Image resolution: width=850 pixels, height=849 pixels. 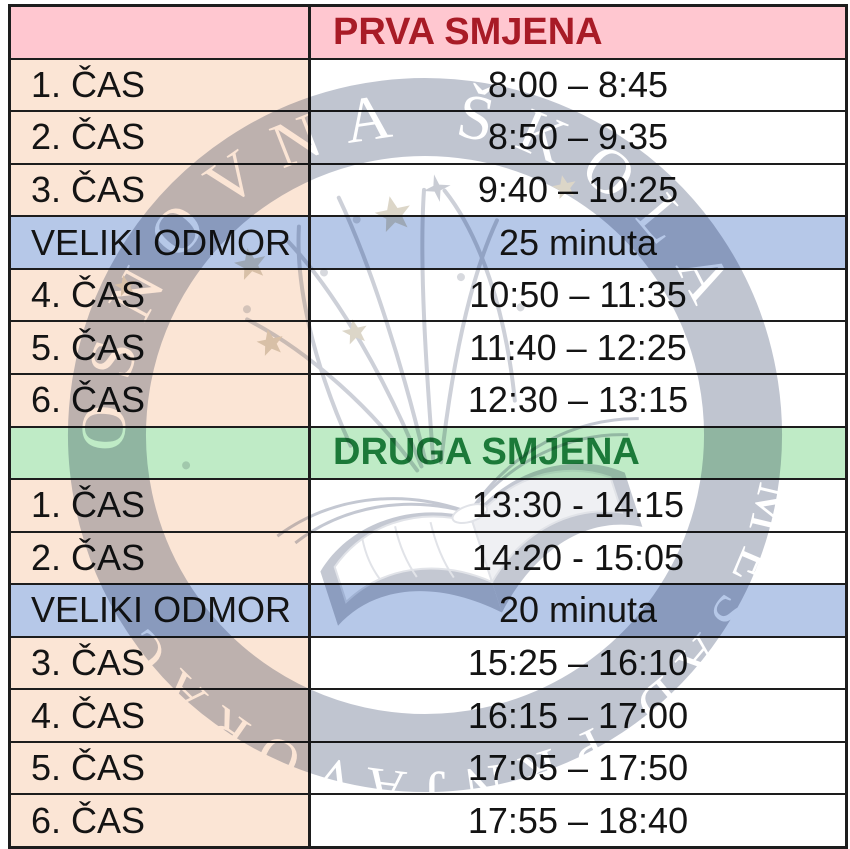 I want to click on table-row: 2. ČAS 8:50 – 9:35, so click(x=428, y=138).